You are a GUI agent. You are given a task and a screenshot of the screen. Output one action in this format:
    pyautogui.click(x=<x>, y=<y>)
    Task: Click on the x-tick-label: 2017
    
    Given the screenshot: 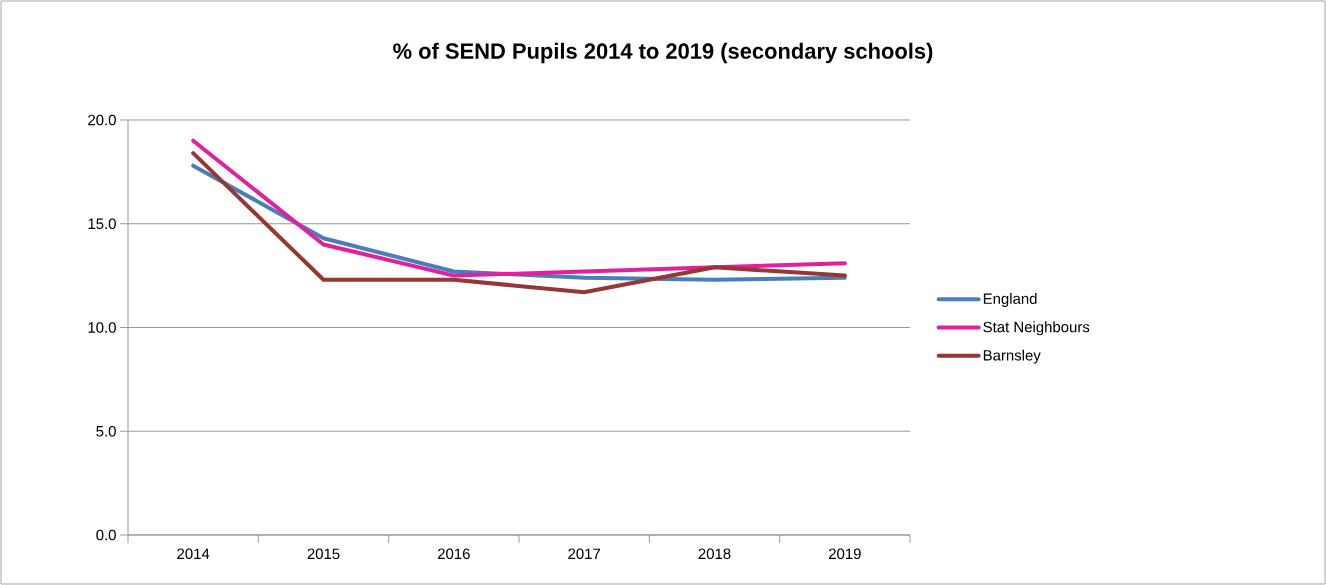 What is the action you would take?
    pyautogui.click(x=584, y=554)
    